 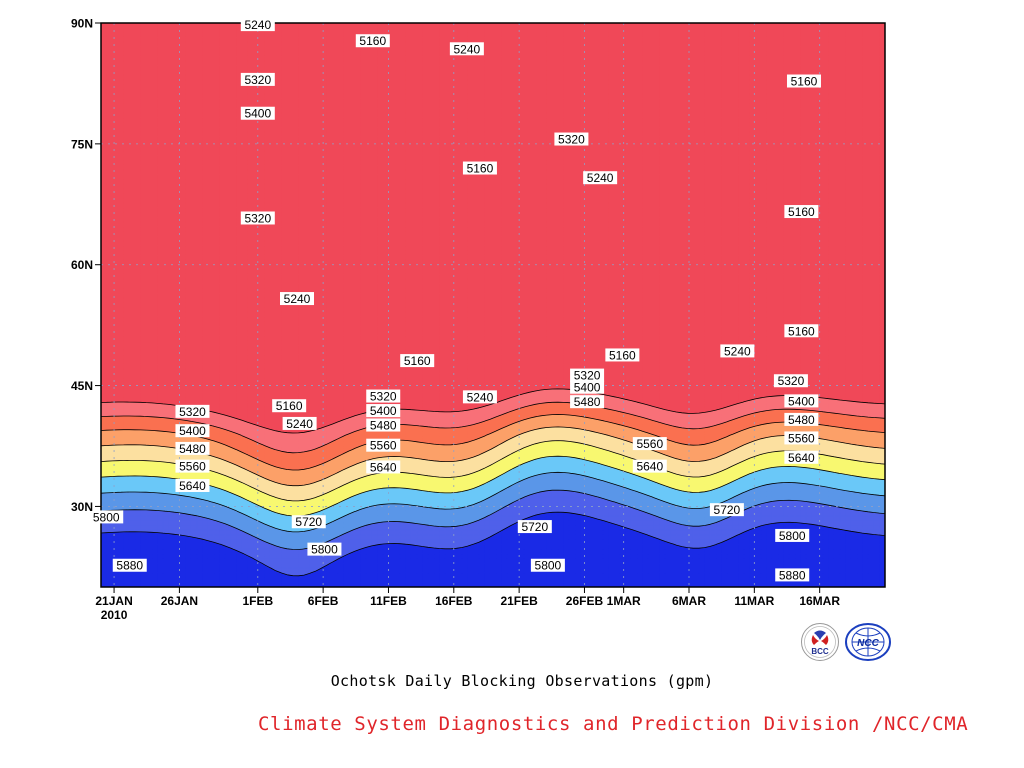 What do you see at coordinates (82, 386) in the screenshot?
I see `y-tick-label: 45N` at bounding box center [82, 386].